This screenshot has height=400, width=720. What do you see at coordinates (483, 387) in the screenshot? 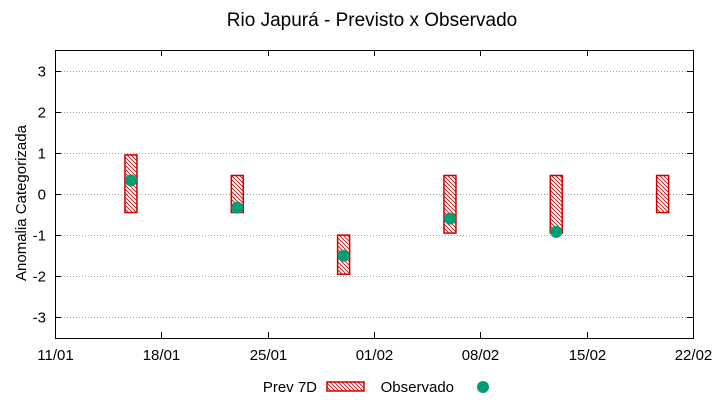
I see `legend-marker-observed` at bounding box center [483, 387].